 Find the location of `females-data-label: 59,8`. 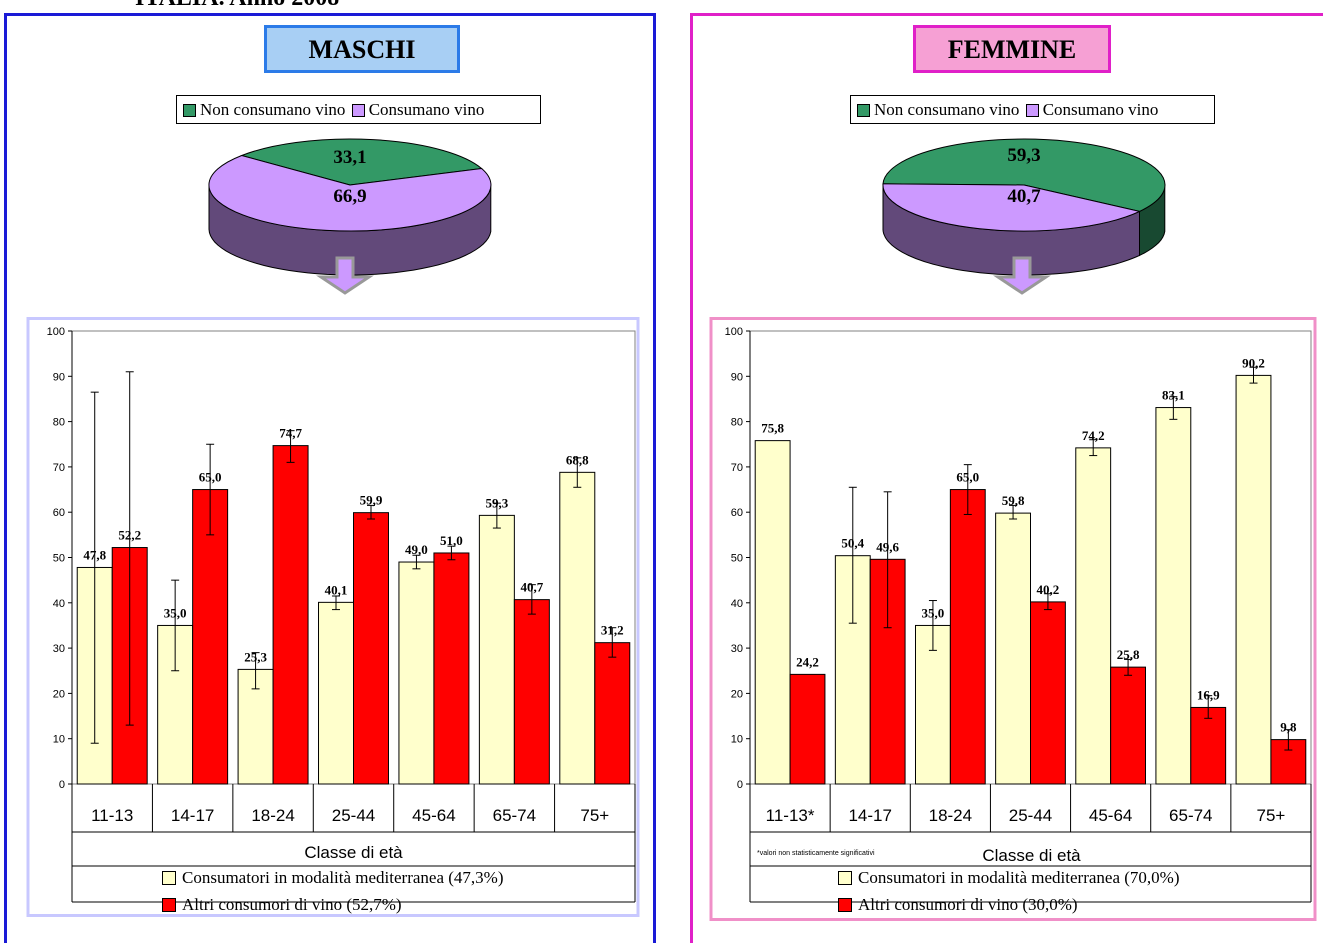

females-data-label: 59,8 is located at coordinates (1013, 500).